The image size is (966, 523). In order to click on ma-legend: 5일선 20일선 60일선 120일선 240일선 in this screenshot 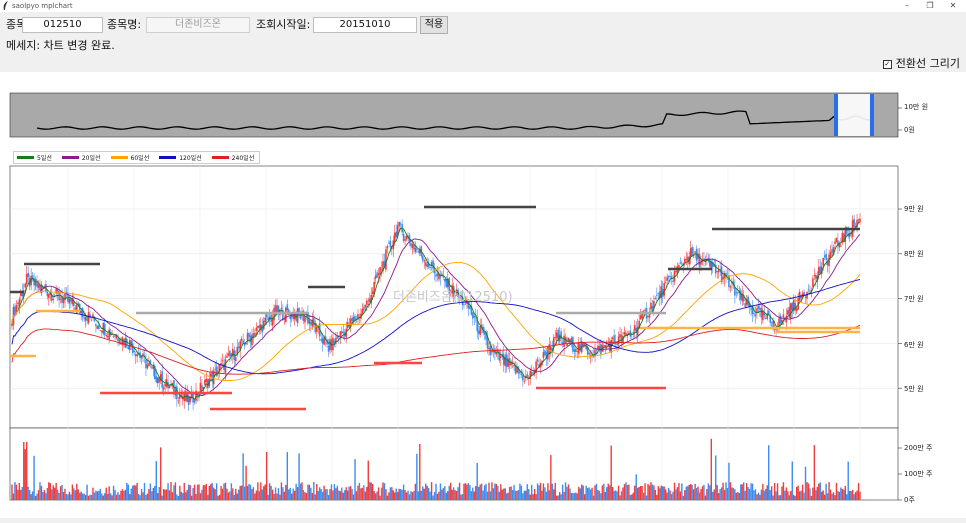, I will do `click(137, 157)`.